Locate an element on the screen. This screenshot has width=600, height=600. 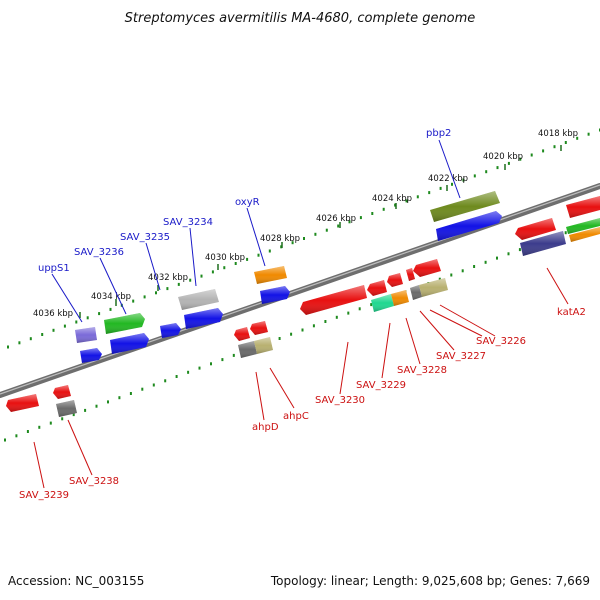
tick-label: 4036 kbp is located at coordinates (53, 314).